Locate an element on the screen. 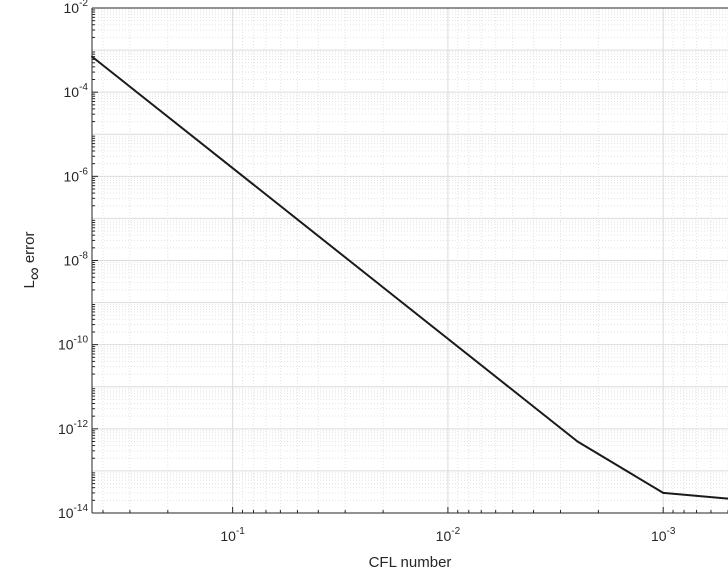 Image resolution: width=728 pixels, height=577 pixels. y-axis-title: L∞ error is located at coordinates (32, 259).